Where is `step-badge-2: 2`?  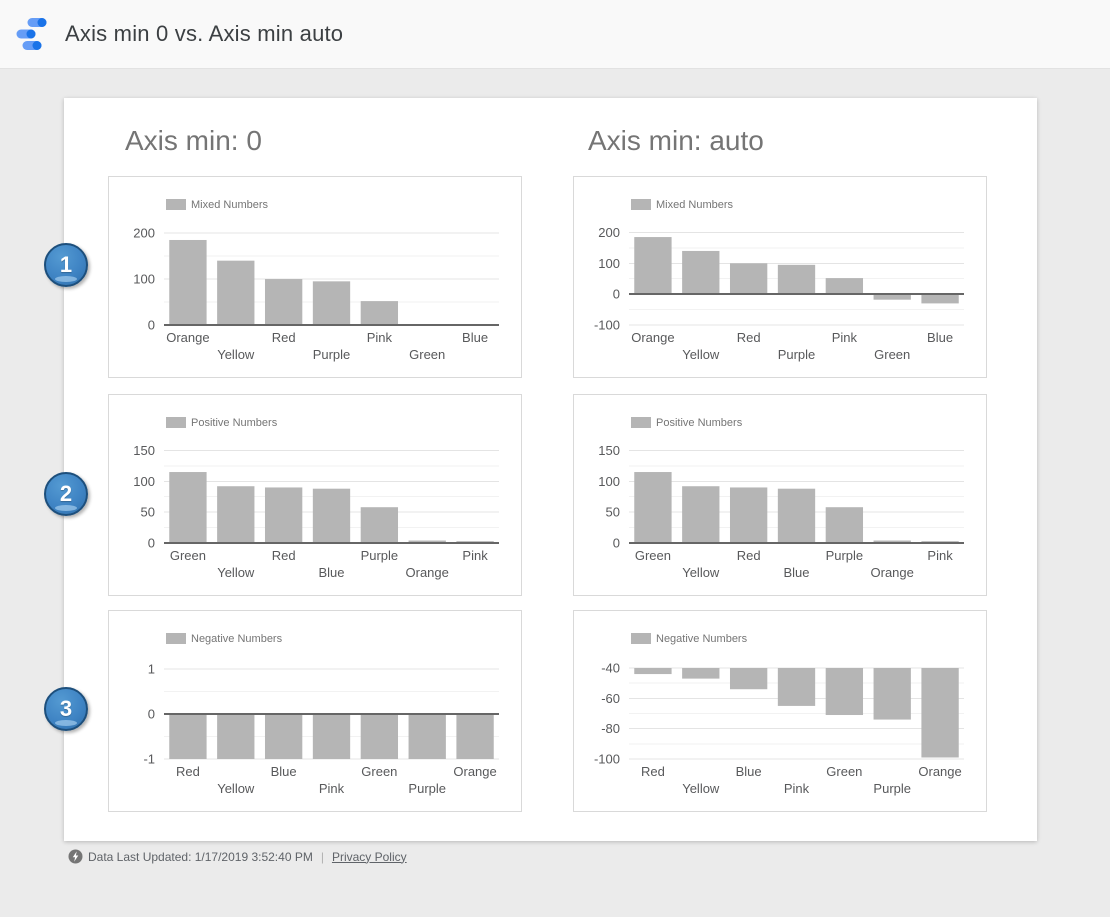
step-badge-2: 2 is located at coordinates (66, 494).